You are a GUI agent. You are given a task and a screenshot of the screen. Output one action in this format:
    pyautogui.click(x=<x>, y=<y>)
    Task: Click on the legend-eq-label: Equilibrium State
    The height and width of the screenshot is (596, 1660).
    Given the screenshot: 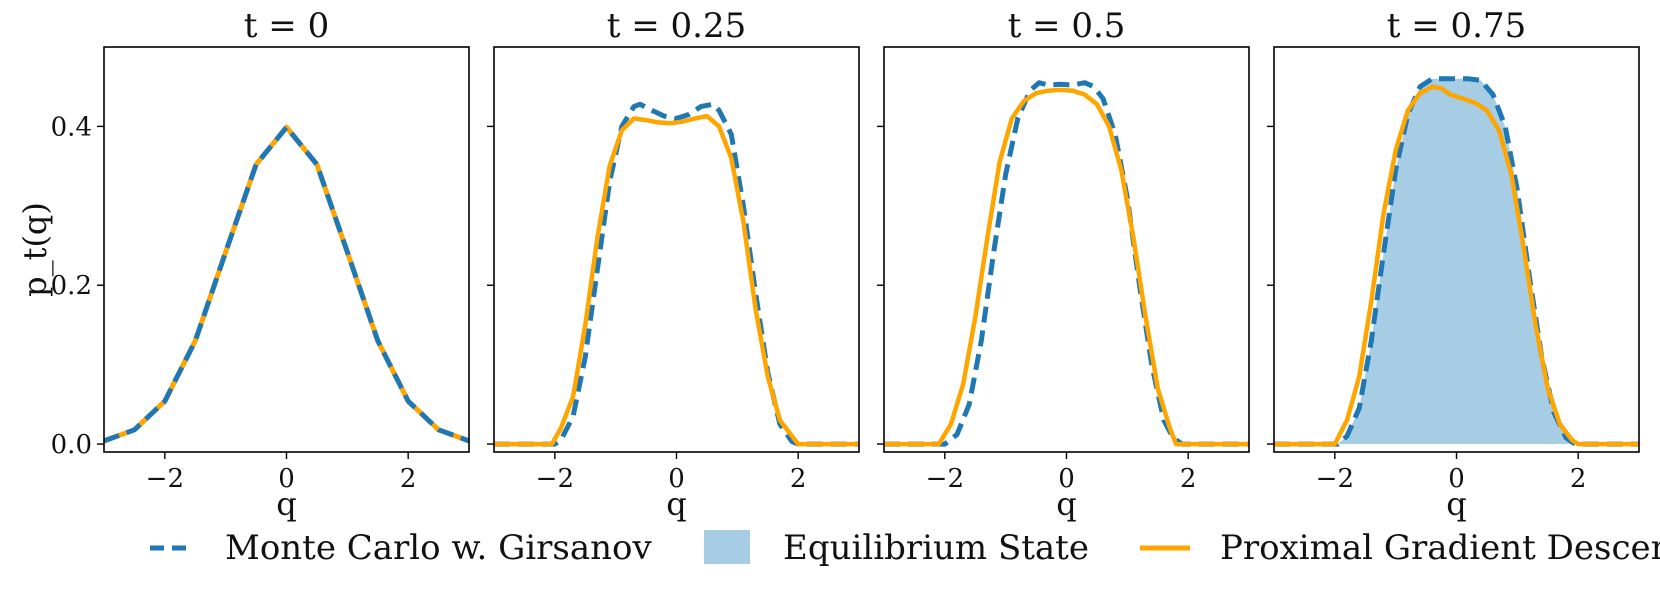 What is the action you would take?
    pyautogui.click(x=936, y=548)
    